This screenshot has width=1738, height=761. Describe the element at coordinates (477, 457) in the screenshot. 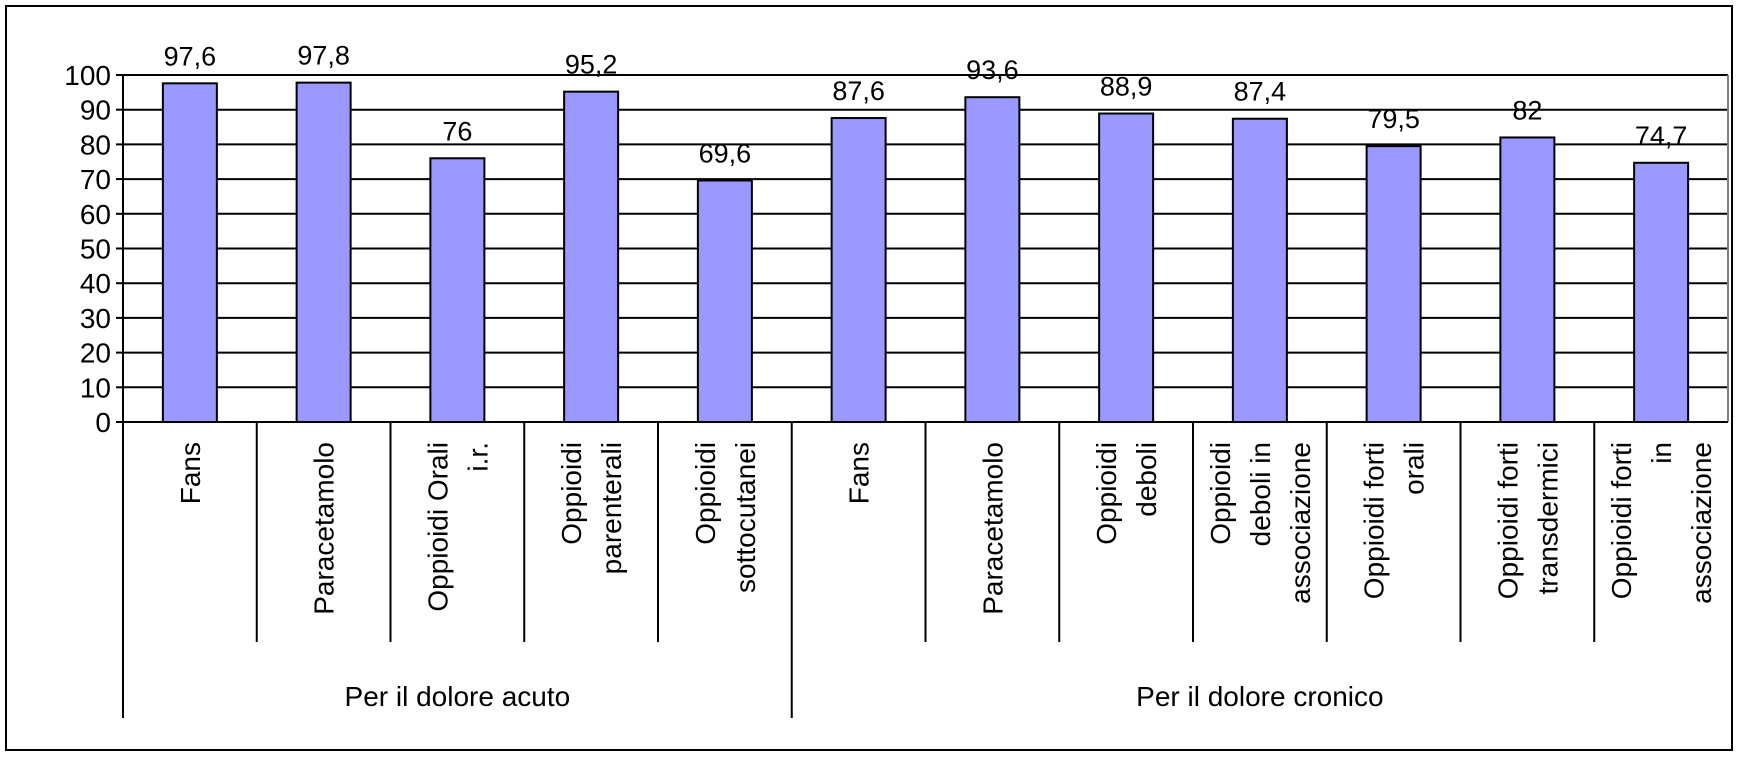

I see `category-label: i.r.` at that location.